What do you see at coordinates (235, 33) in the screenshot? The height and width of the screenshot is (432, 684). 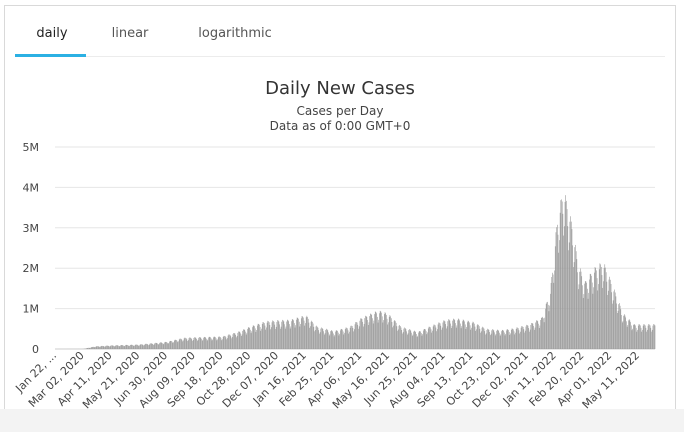 I see `tab-logarithmic: logarithmic` at bounding box center [235, 33].